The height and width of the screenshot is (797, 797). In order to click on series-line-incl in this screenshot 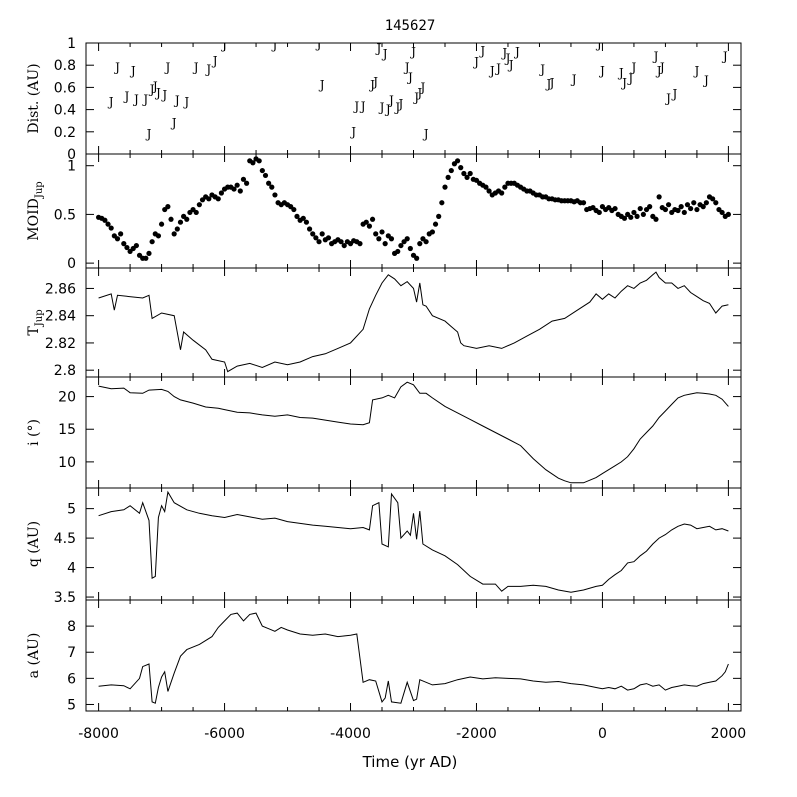, I will do `click(413, 432)`.